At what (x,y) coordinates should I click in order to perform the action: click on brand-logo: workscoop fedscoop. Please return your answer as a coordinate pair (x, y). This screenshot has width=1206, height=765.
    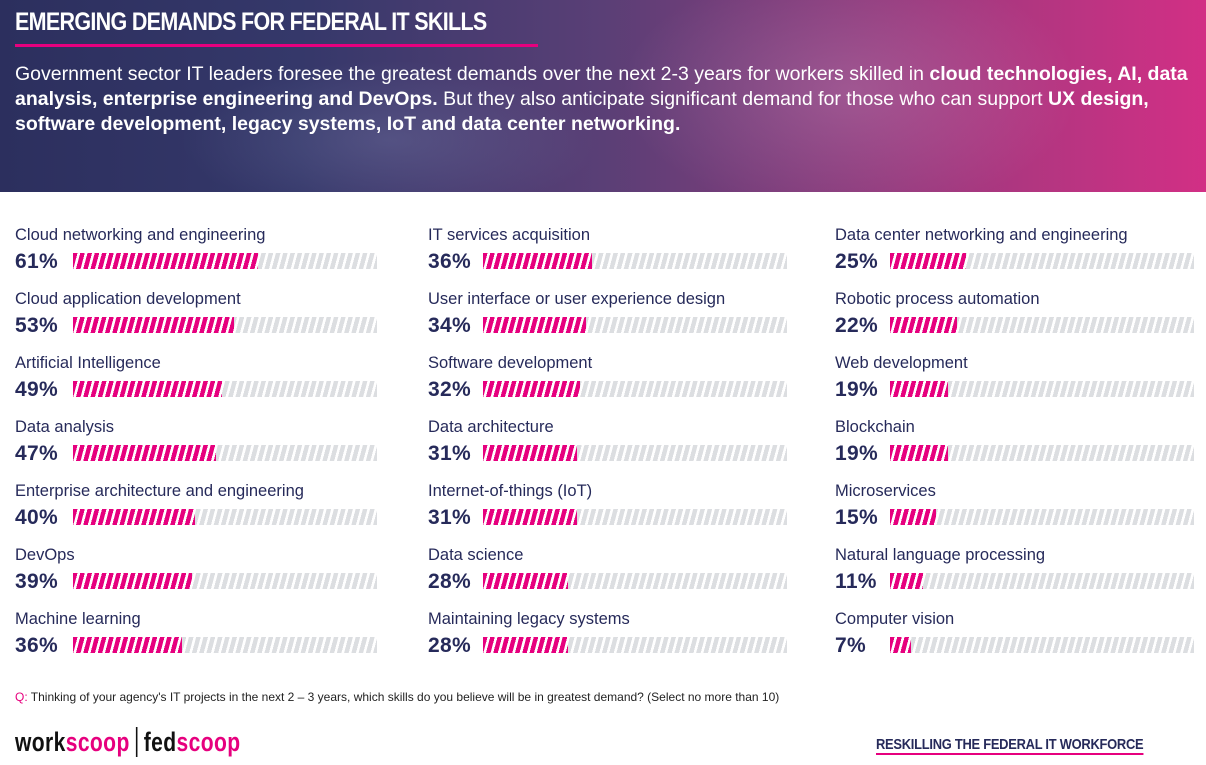
    Looking at the image, I should click on (127, 742).